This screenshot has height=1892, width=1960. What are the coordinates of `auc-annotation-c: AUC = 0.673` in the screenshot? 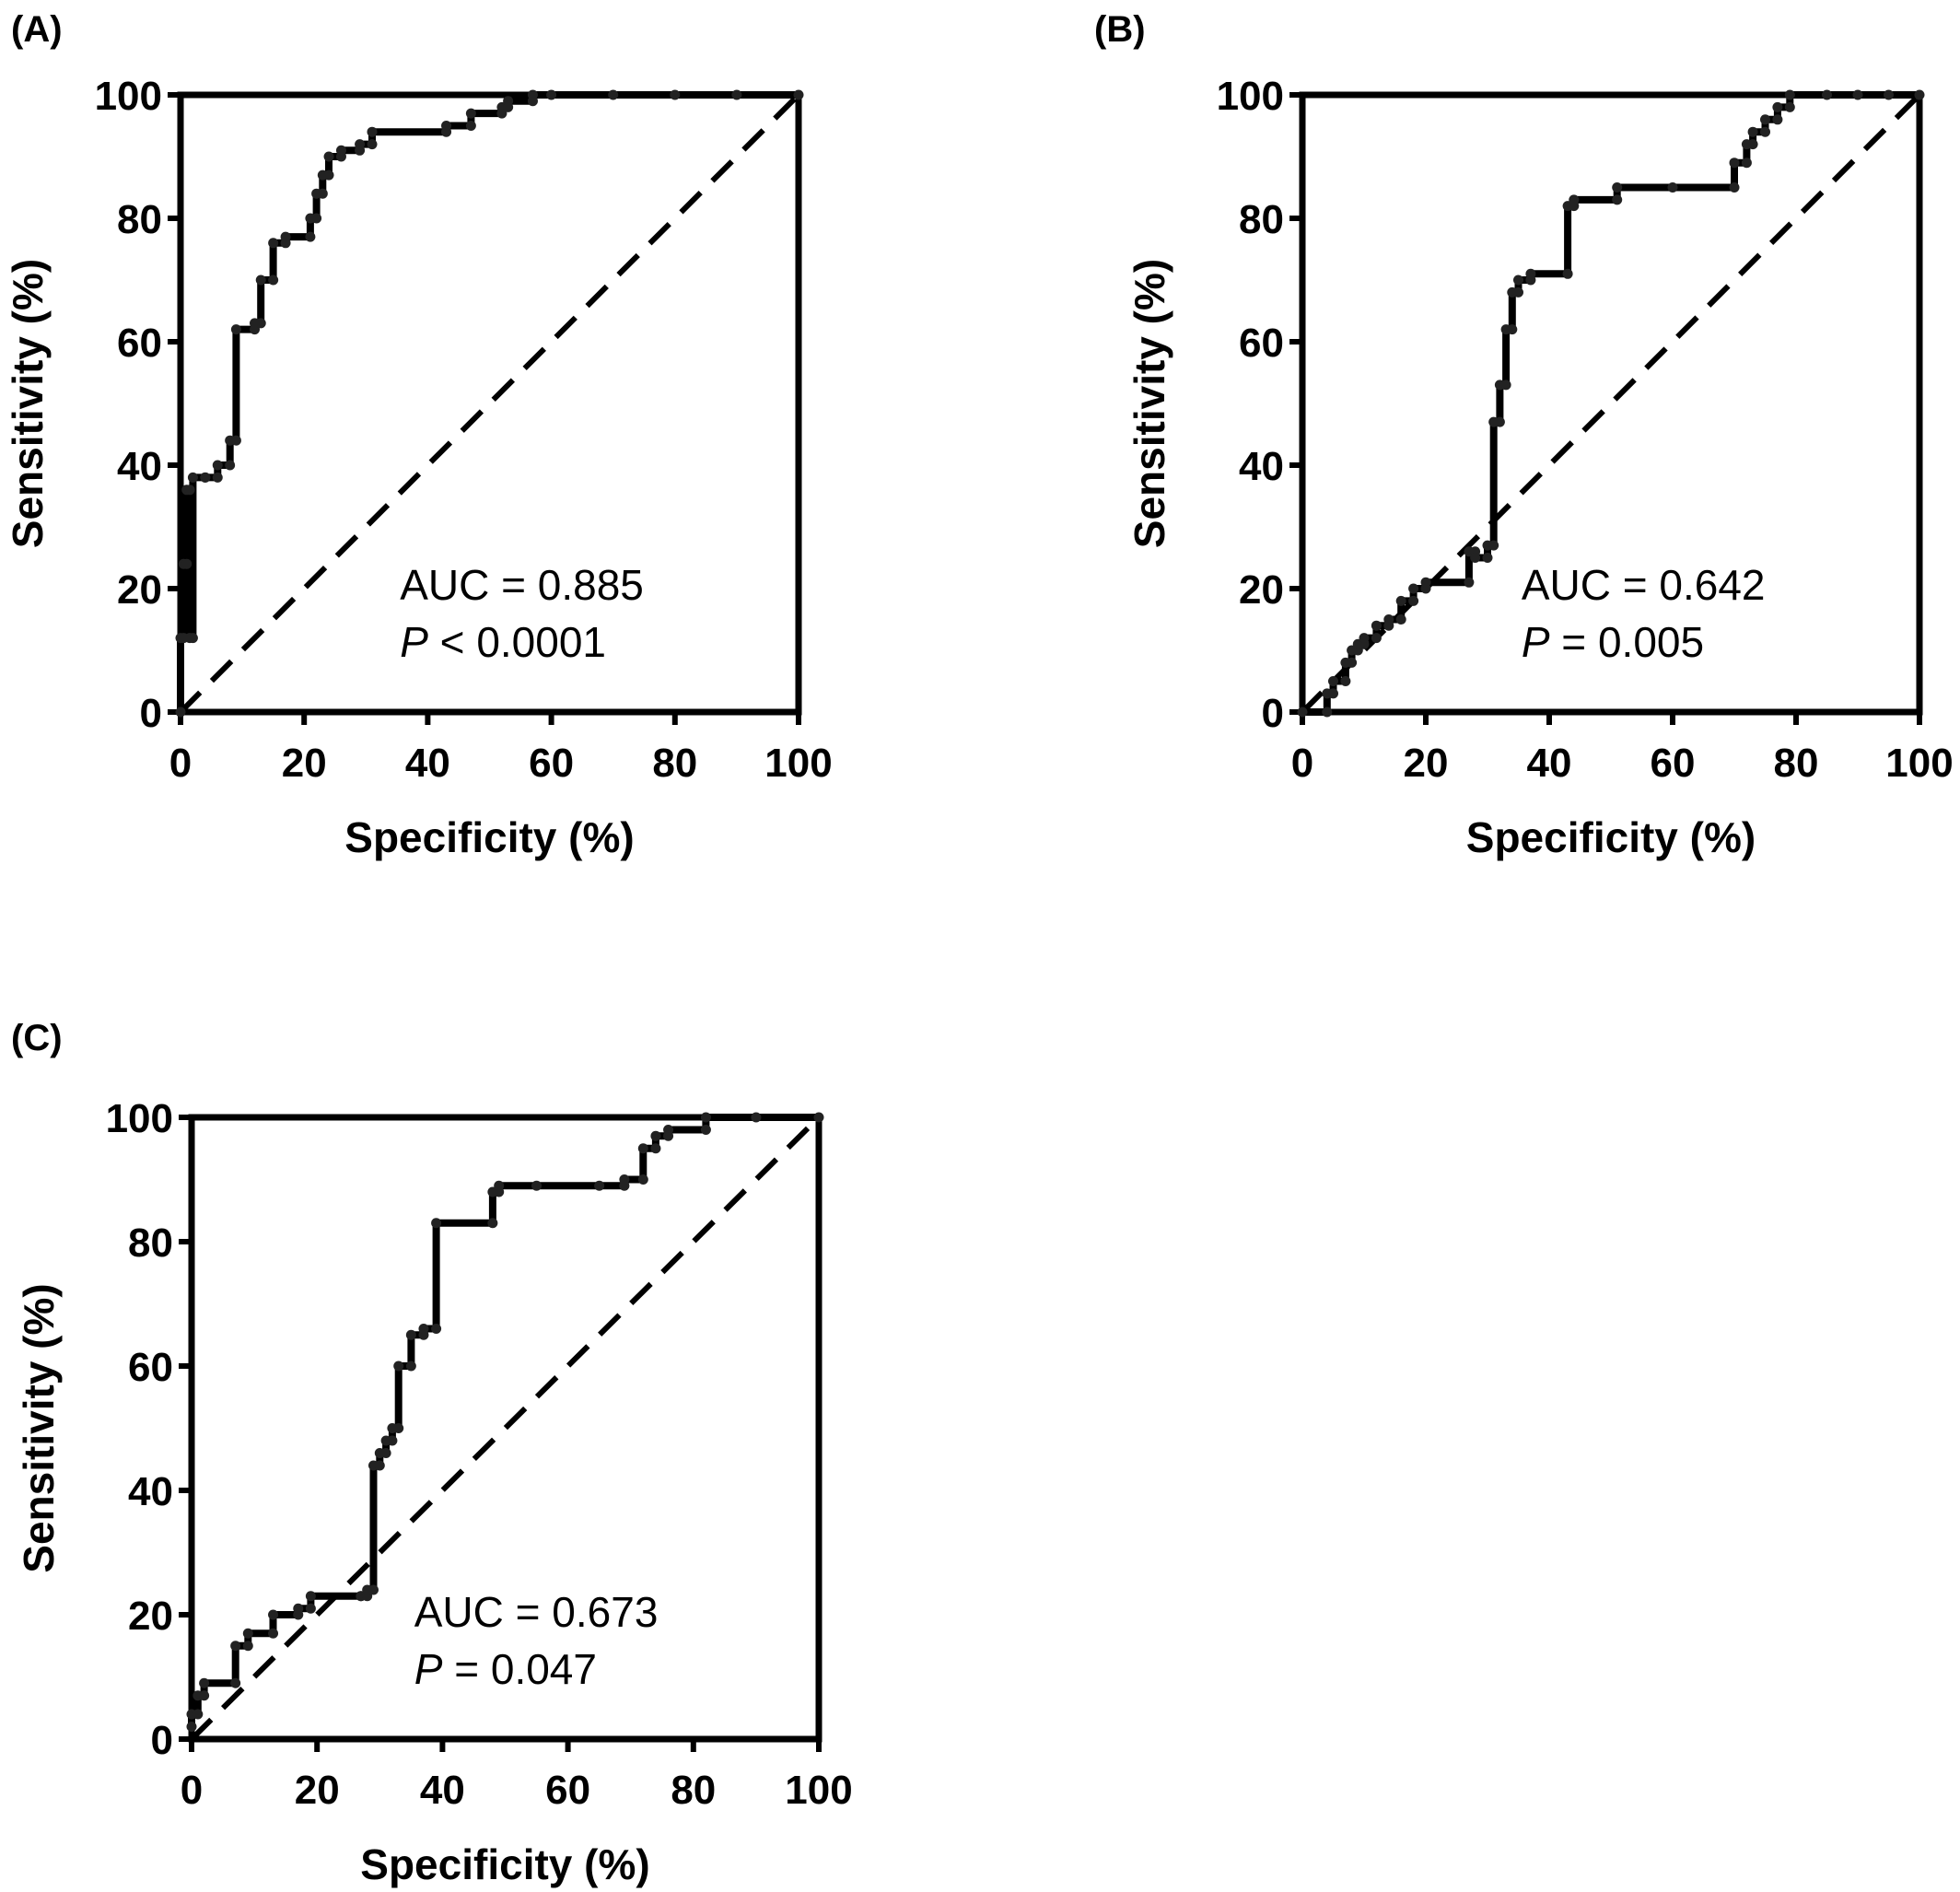 It's located at (536, 1612).